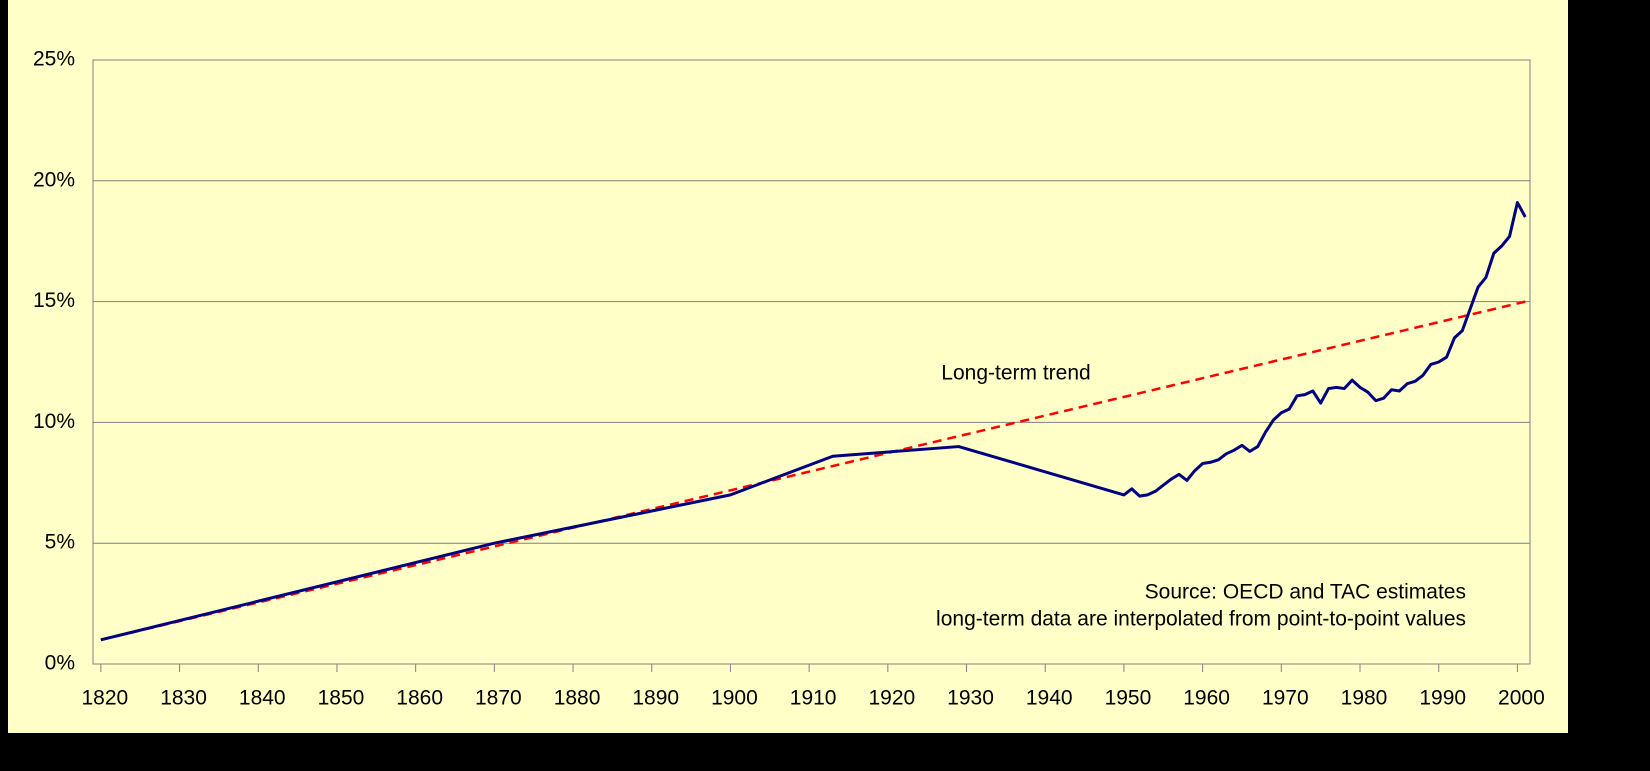  What do you see at coordinates (60, 663) in the screenshot?
I see `y-tick-label: 0%` at bounding box center [60, 663].